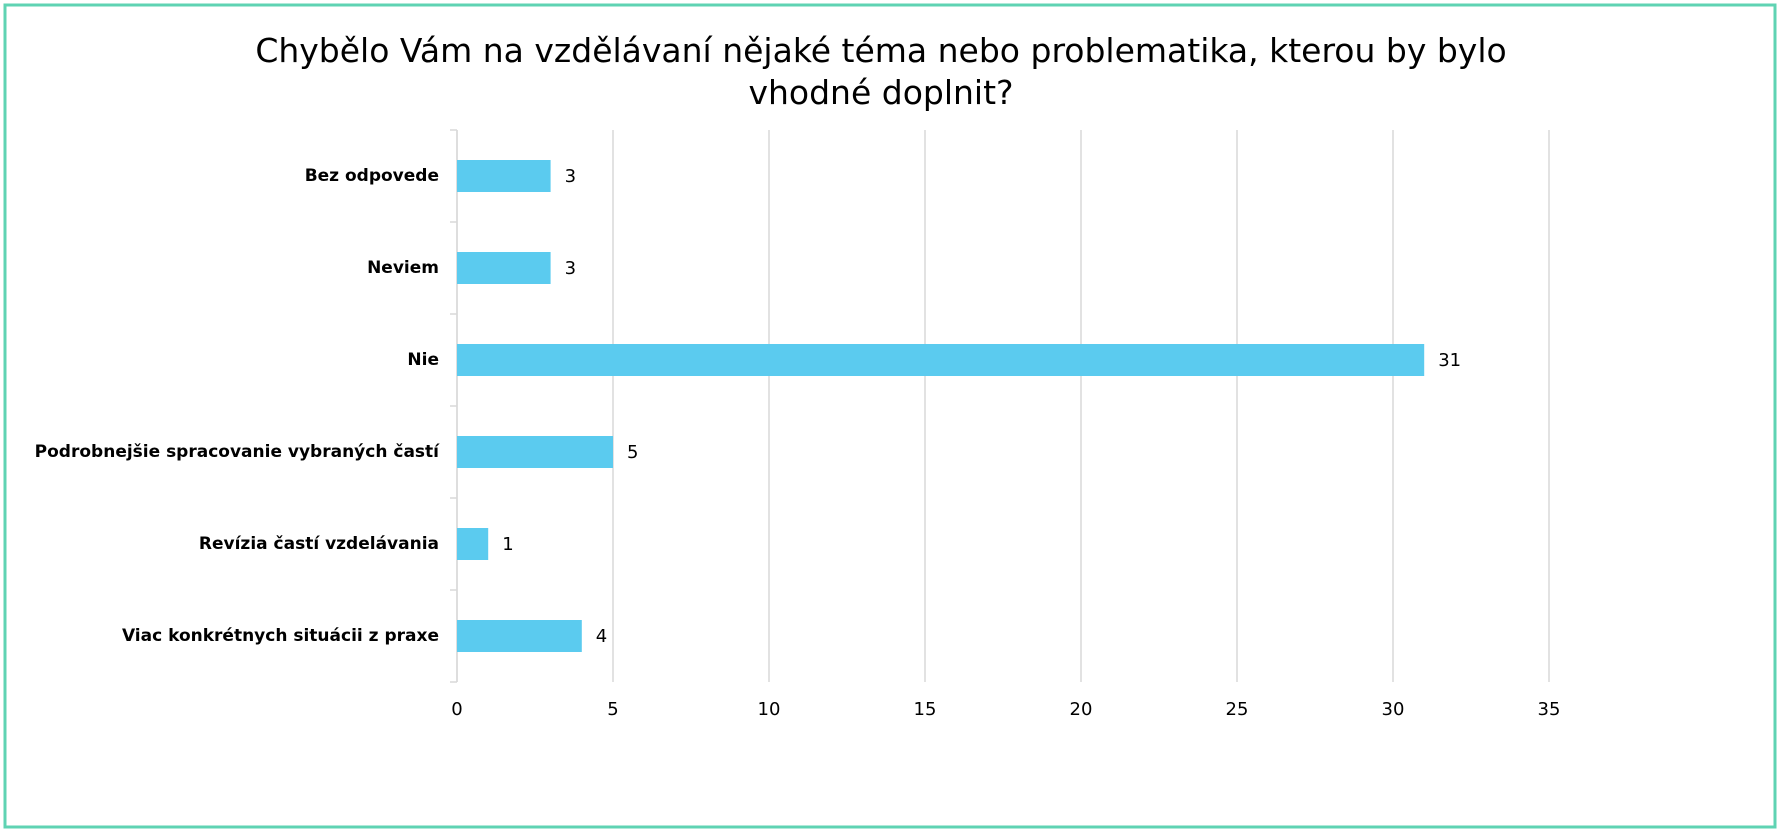 This screenshot has width=1780, height=832. I want to click on x-tick-label: 35, so click(1549, 709).